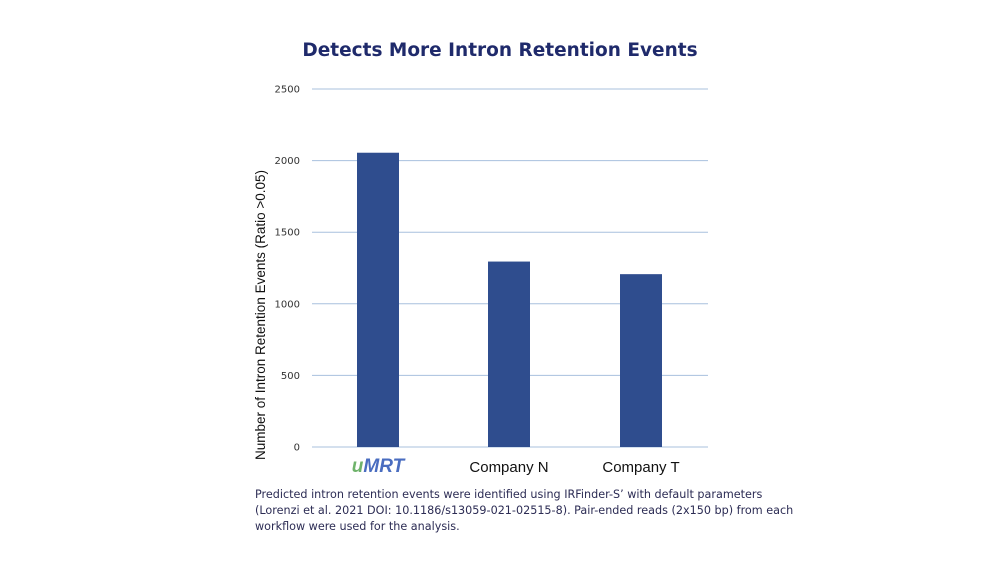  Describe the element at coordinates (508, 467) in the screenshot. I see `x-tick-label: Company N` at that location.